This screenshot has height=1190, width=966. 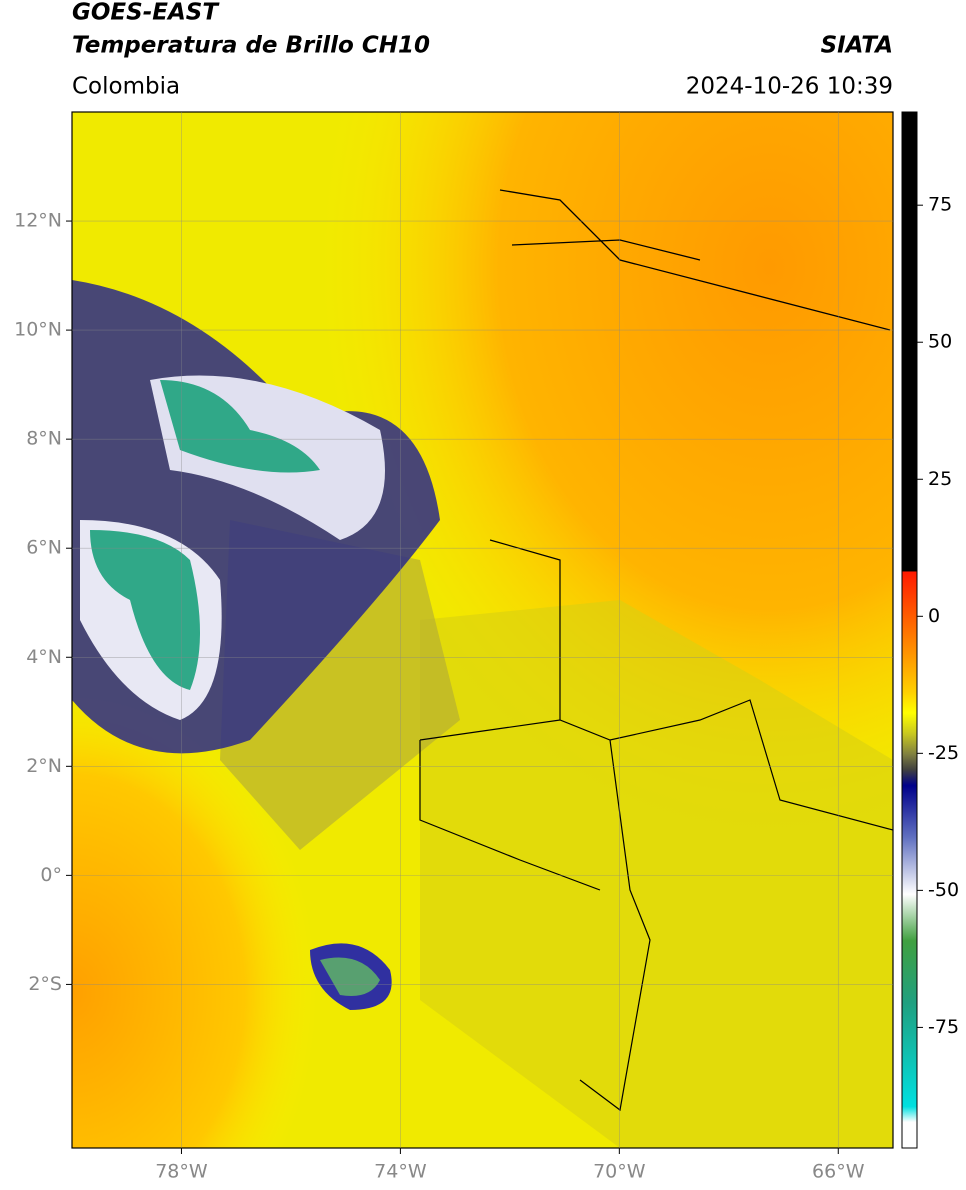 What do you see at coordinates (934, 616) in the screenshot?
I see `colorbar-tick-label: 0` at bounding box center [934, 616].